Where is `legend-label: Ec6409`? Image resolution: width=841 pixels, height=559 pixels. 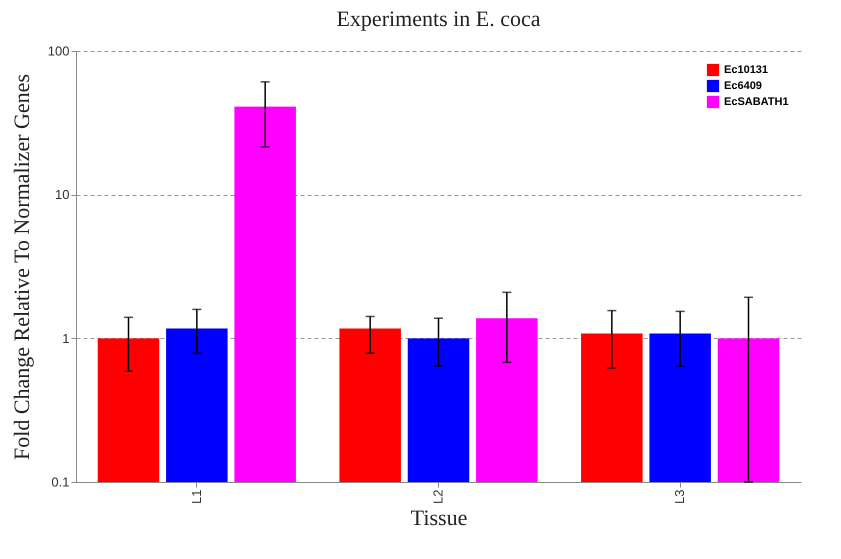
legend-label: Ec6409 is located at coordinates (743, 86).